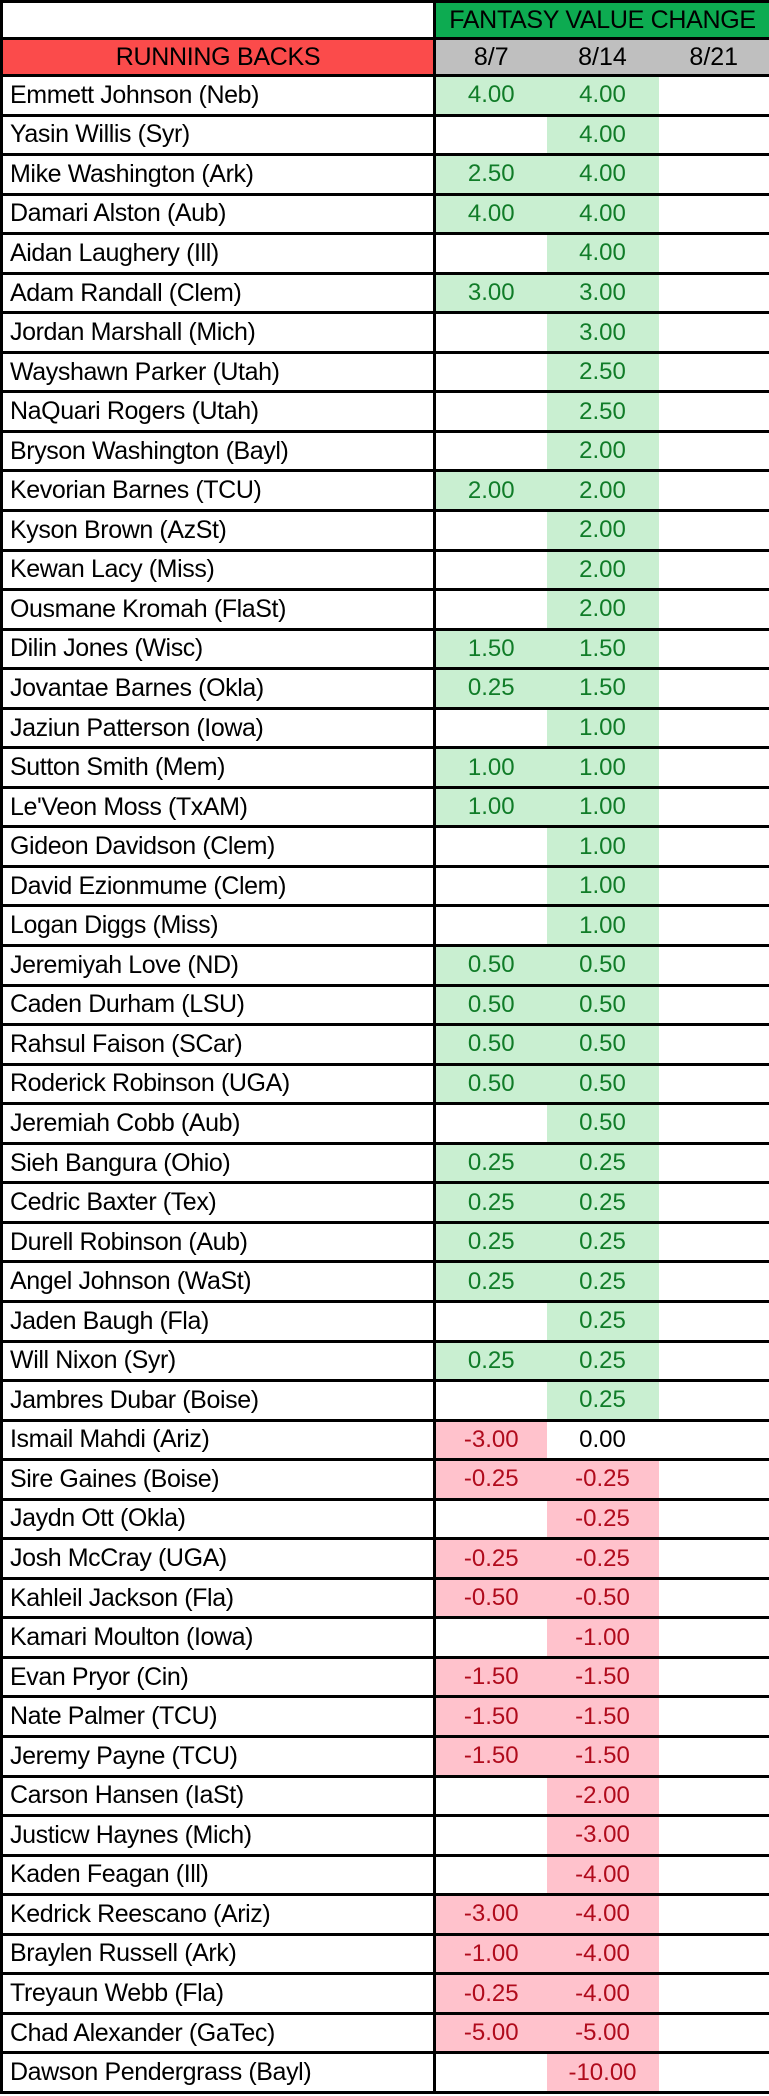  What do you see at coordinates (218, 688) in the screenshot?
I see `player-name-cell: Jovantae Barnes (Okla)` at bounding box center [218, 688].